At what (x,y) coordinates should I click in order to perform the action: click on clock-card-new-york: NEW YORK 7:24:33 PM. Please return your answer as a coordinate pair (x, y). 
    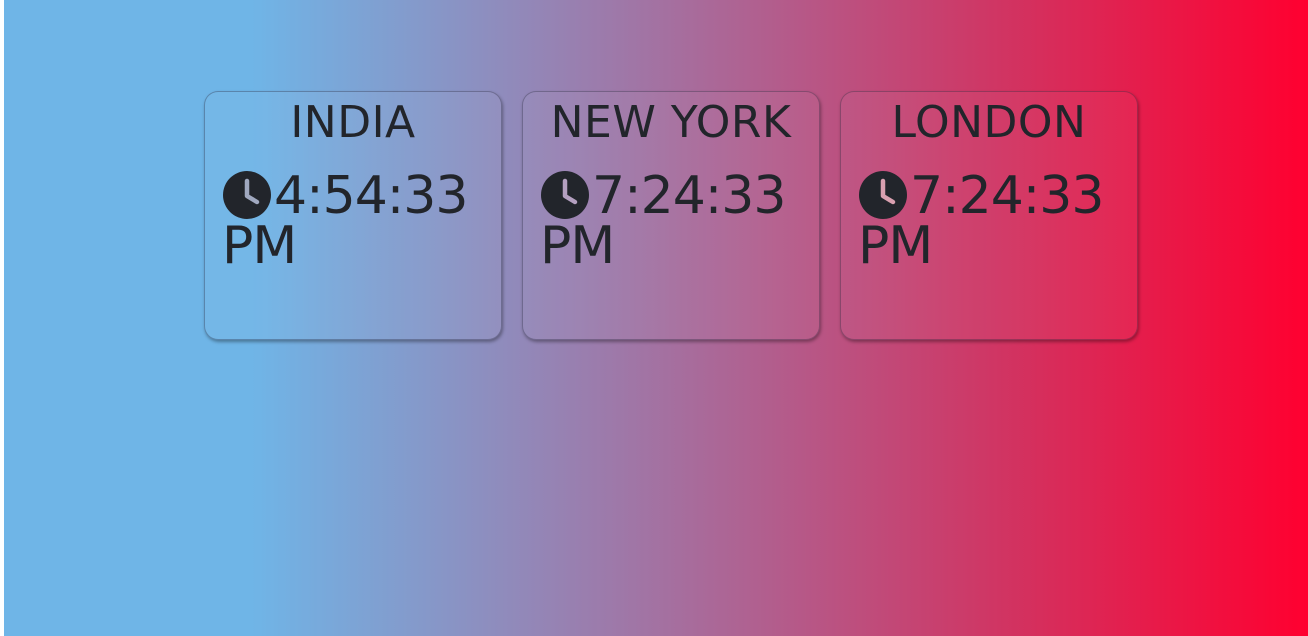
    Looking at the image, I should click on (671, 215).